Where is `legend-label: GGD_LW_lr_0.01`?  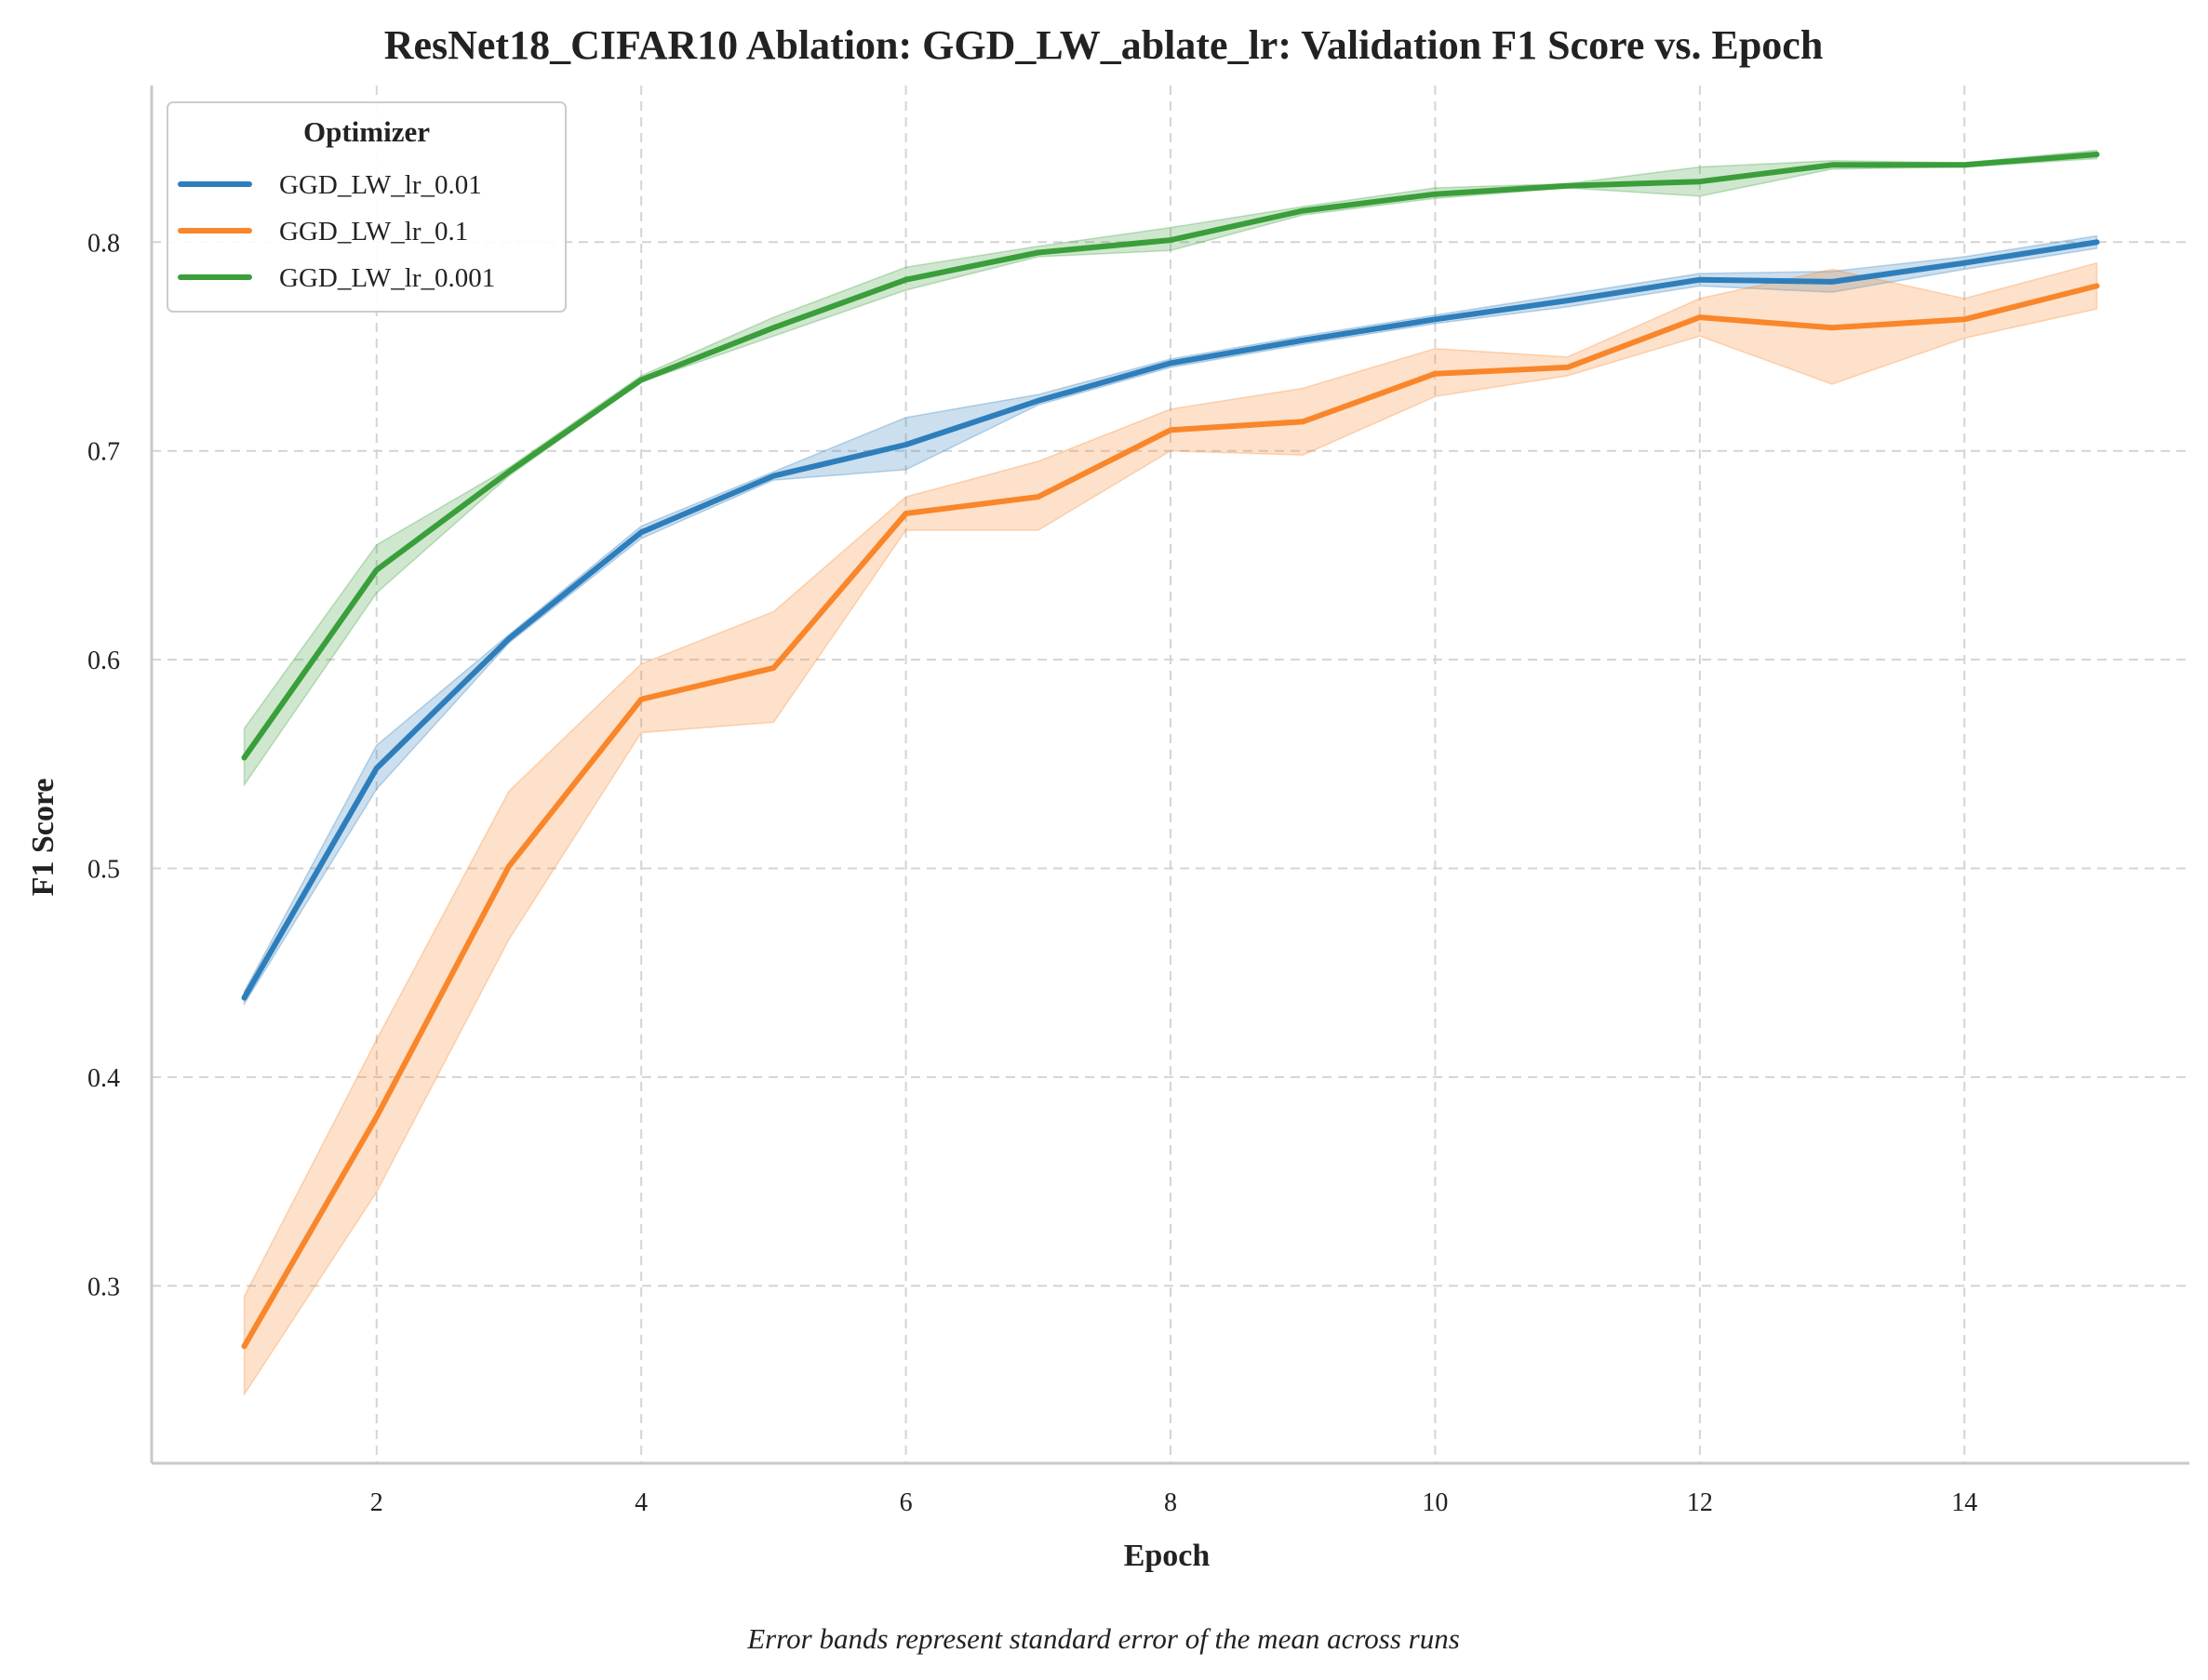 legend-label: GGD_LW_lr_0.01 is located at coordinates (380, 185).